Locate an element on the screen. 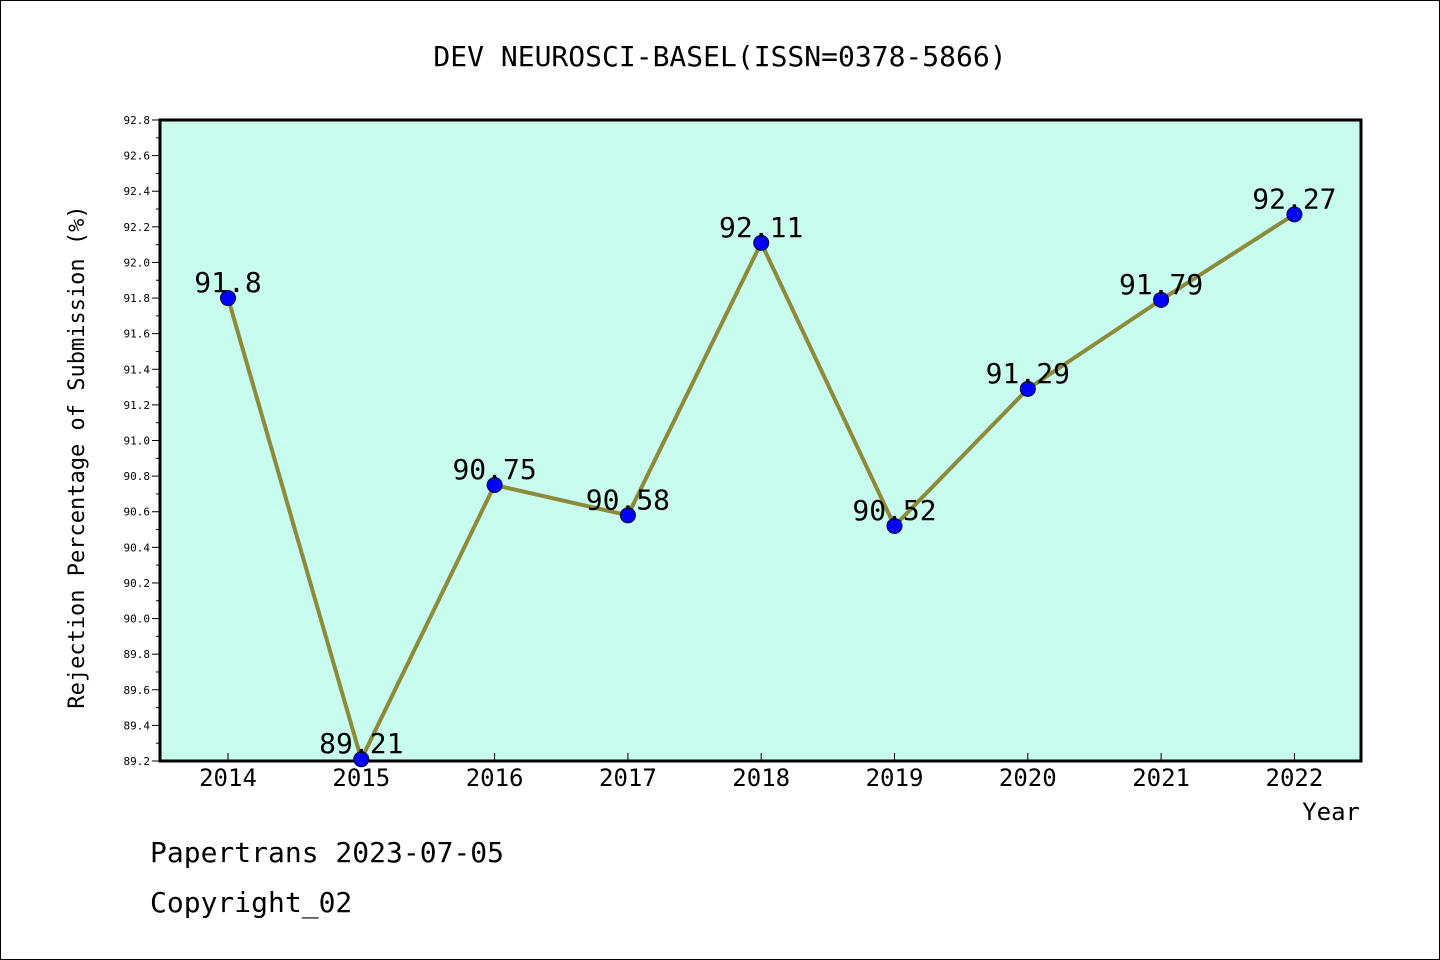  y-tick-label: 89.2 is located at coordinates (137, 761).